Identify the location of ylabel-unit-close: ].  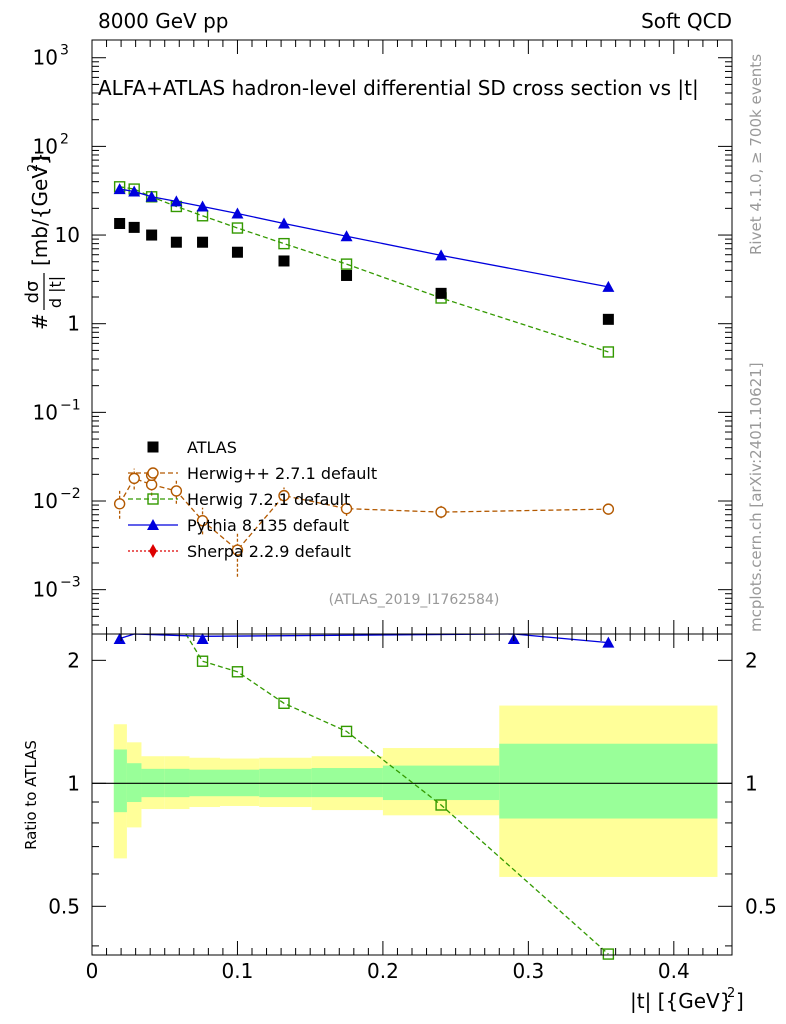
(40, 159).